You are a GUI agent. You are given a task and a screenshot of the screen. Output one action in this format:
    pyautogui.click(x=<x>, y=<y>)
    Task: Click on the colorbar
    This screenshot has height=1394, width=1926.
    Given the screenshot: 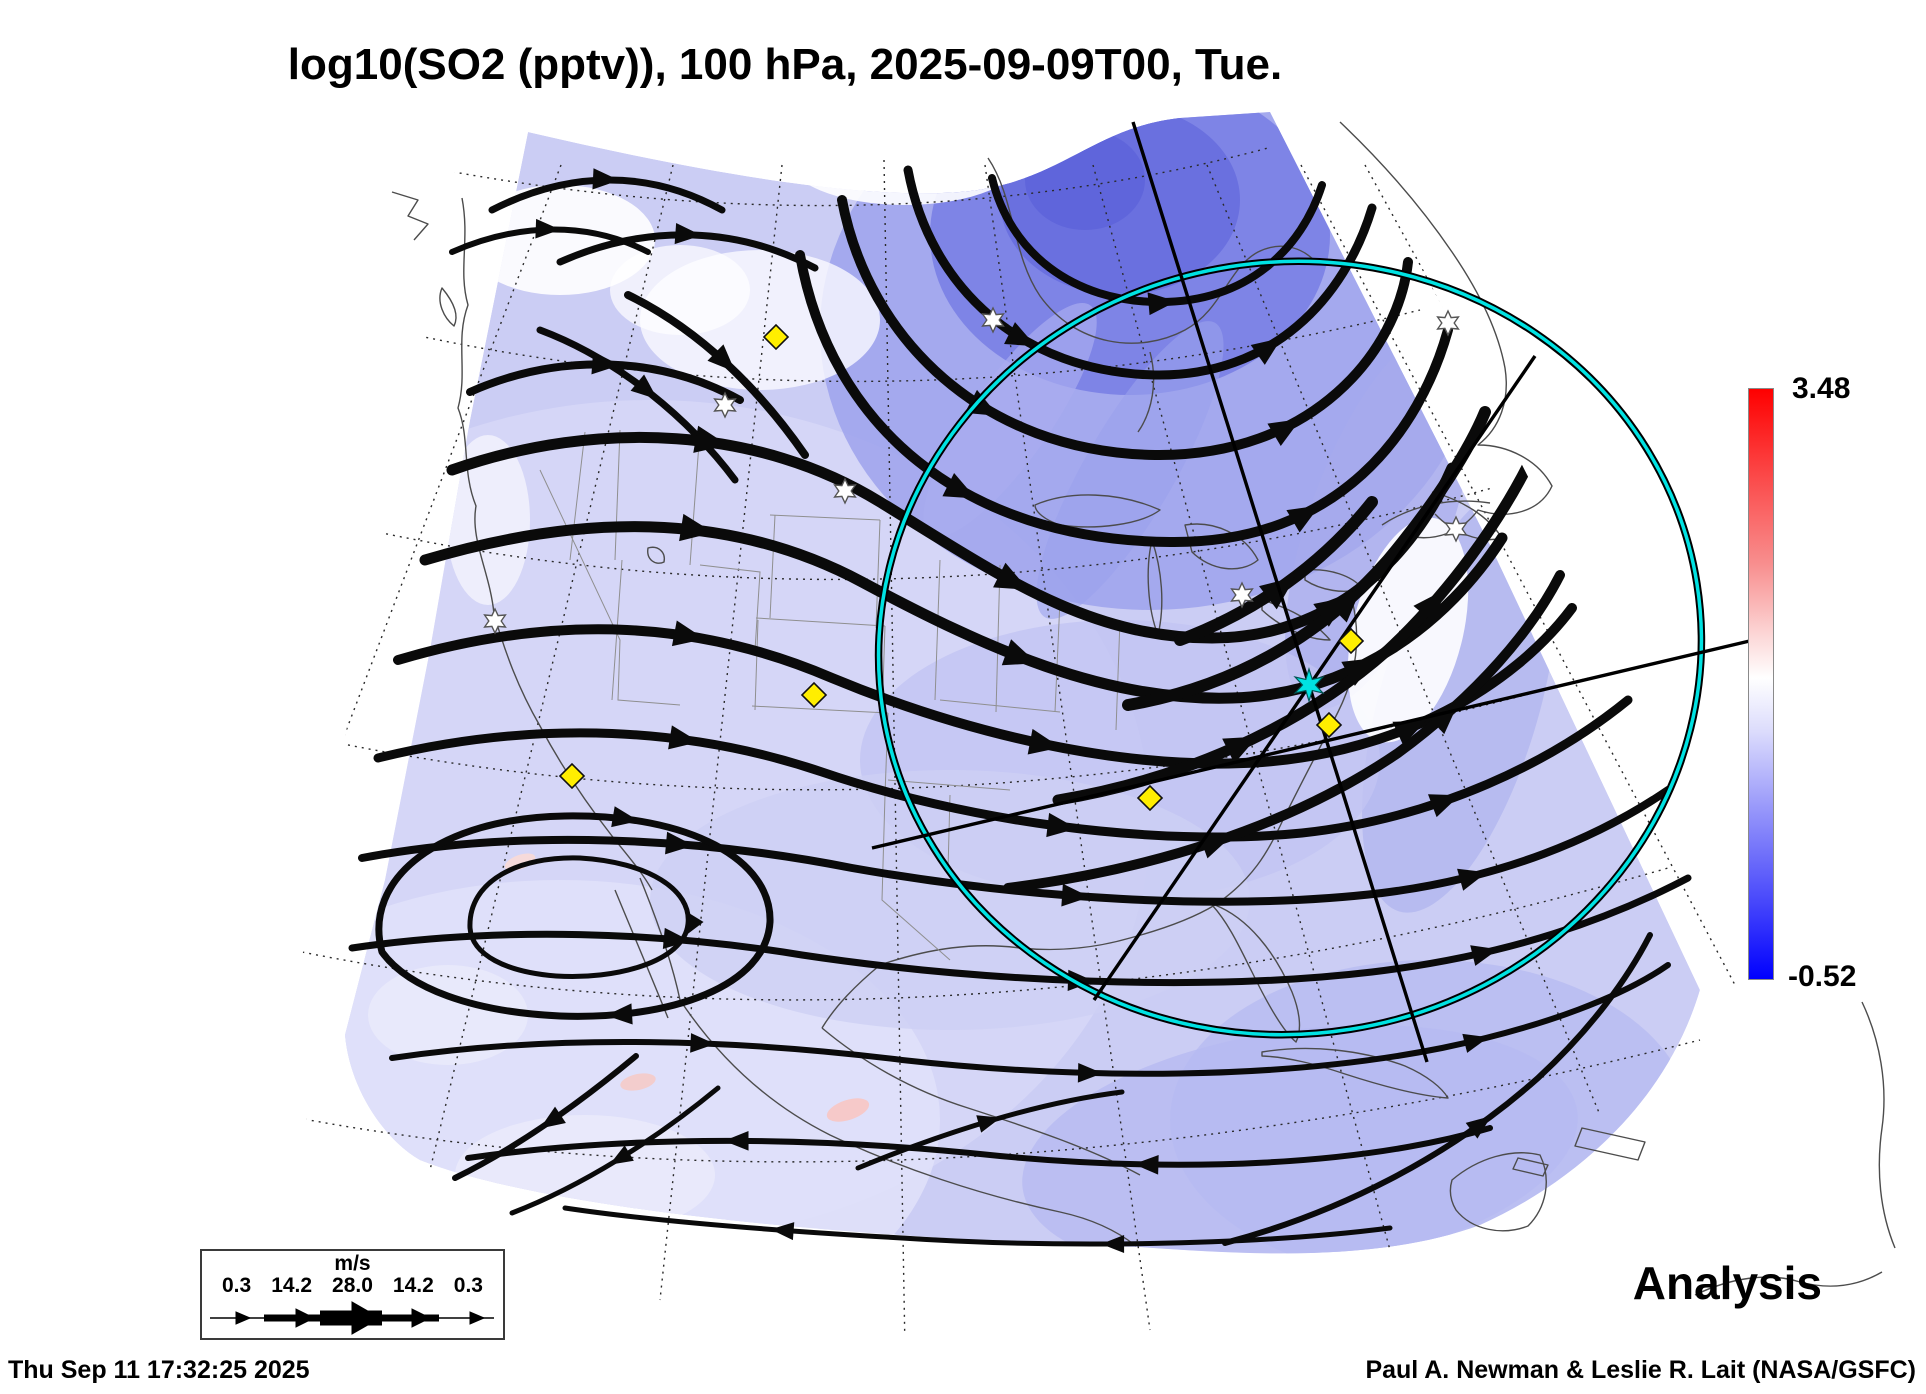 What is the action you would take?
    pyautogui.click(x=1761, y=684)
    